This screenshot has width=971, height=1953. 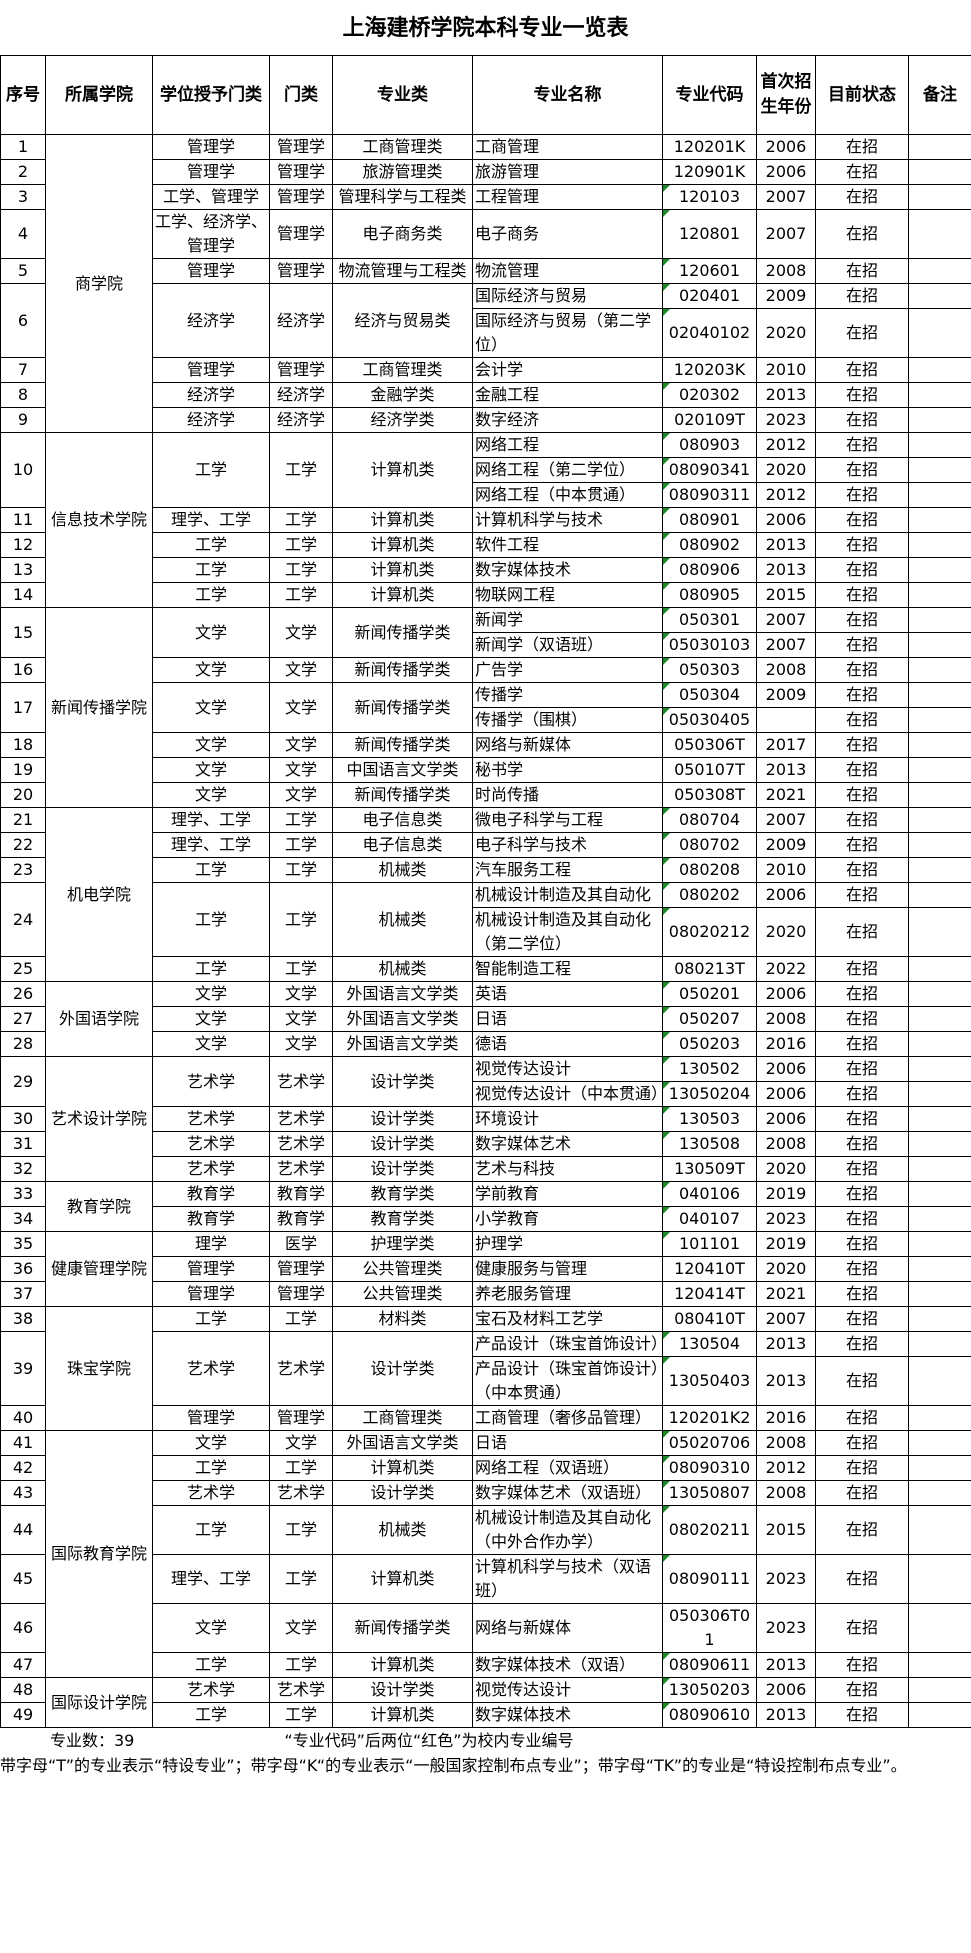 I want to click on class-cell: 金融学类, so click(x=402, y=395).